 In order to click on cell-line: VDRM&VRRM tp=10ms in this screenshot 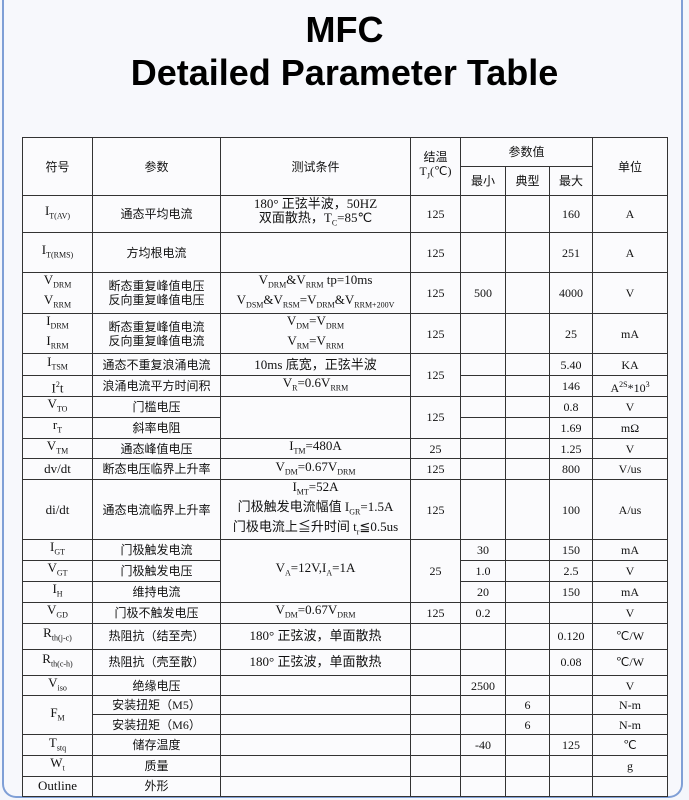, I will do `click(315, 283)`.